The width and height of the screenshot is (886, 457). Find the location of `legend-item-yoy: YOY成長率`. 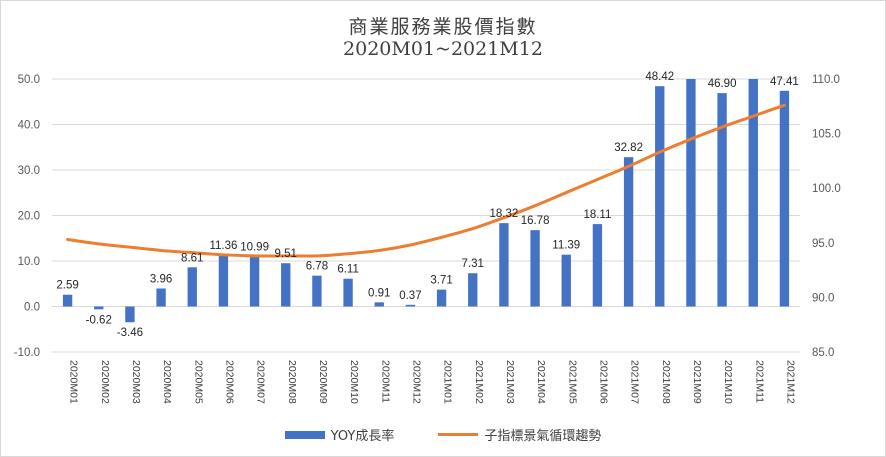

legend-item-yoy: YOY成長率 is located at coordinates (339, 434).